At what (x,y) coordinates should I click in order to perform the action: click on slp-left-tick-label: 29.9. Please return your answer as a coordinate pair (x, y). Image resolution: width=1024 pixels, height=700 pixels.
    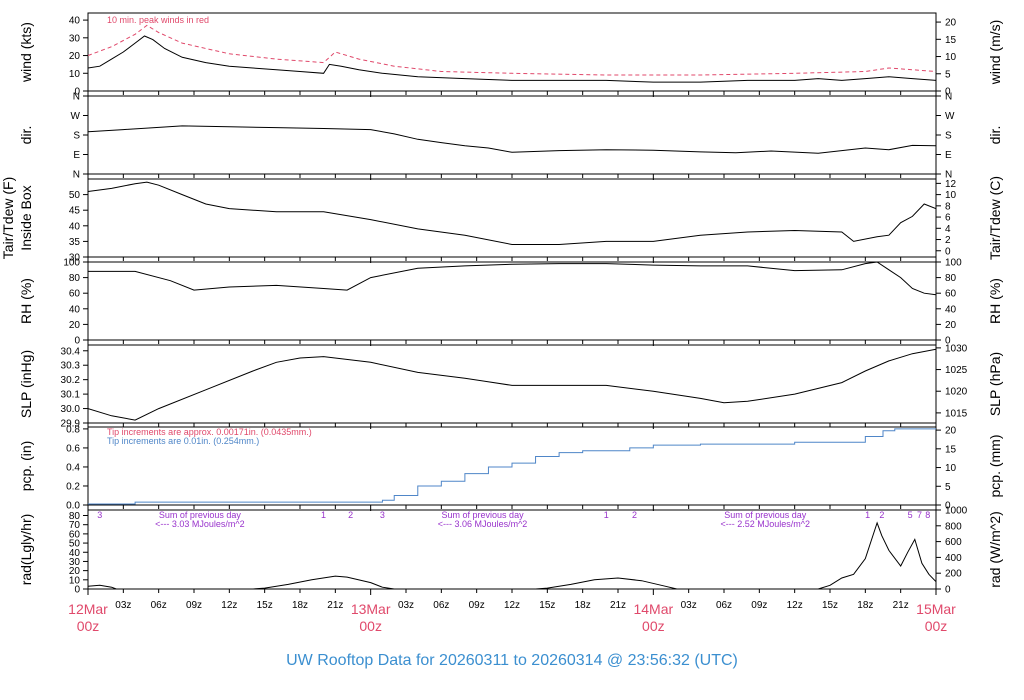
    Looking at the image, I should click on (71, 424).